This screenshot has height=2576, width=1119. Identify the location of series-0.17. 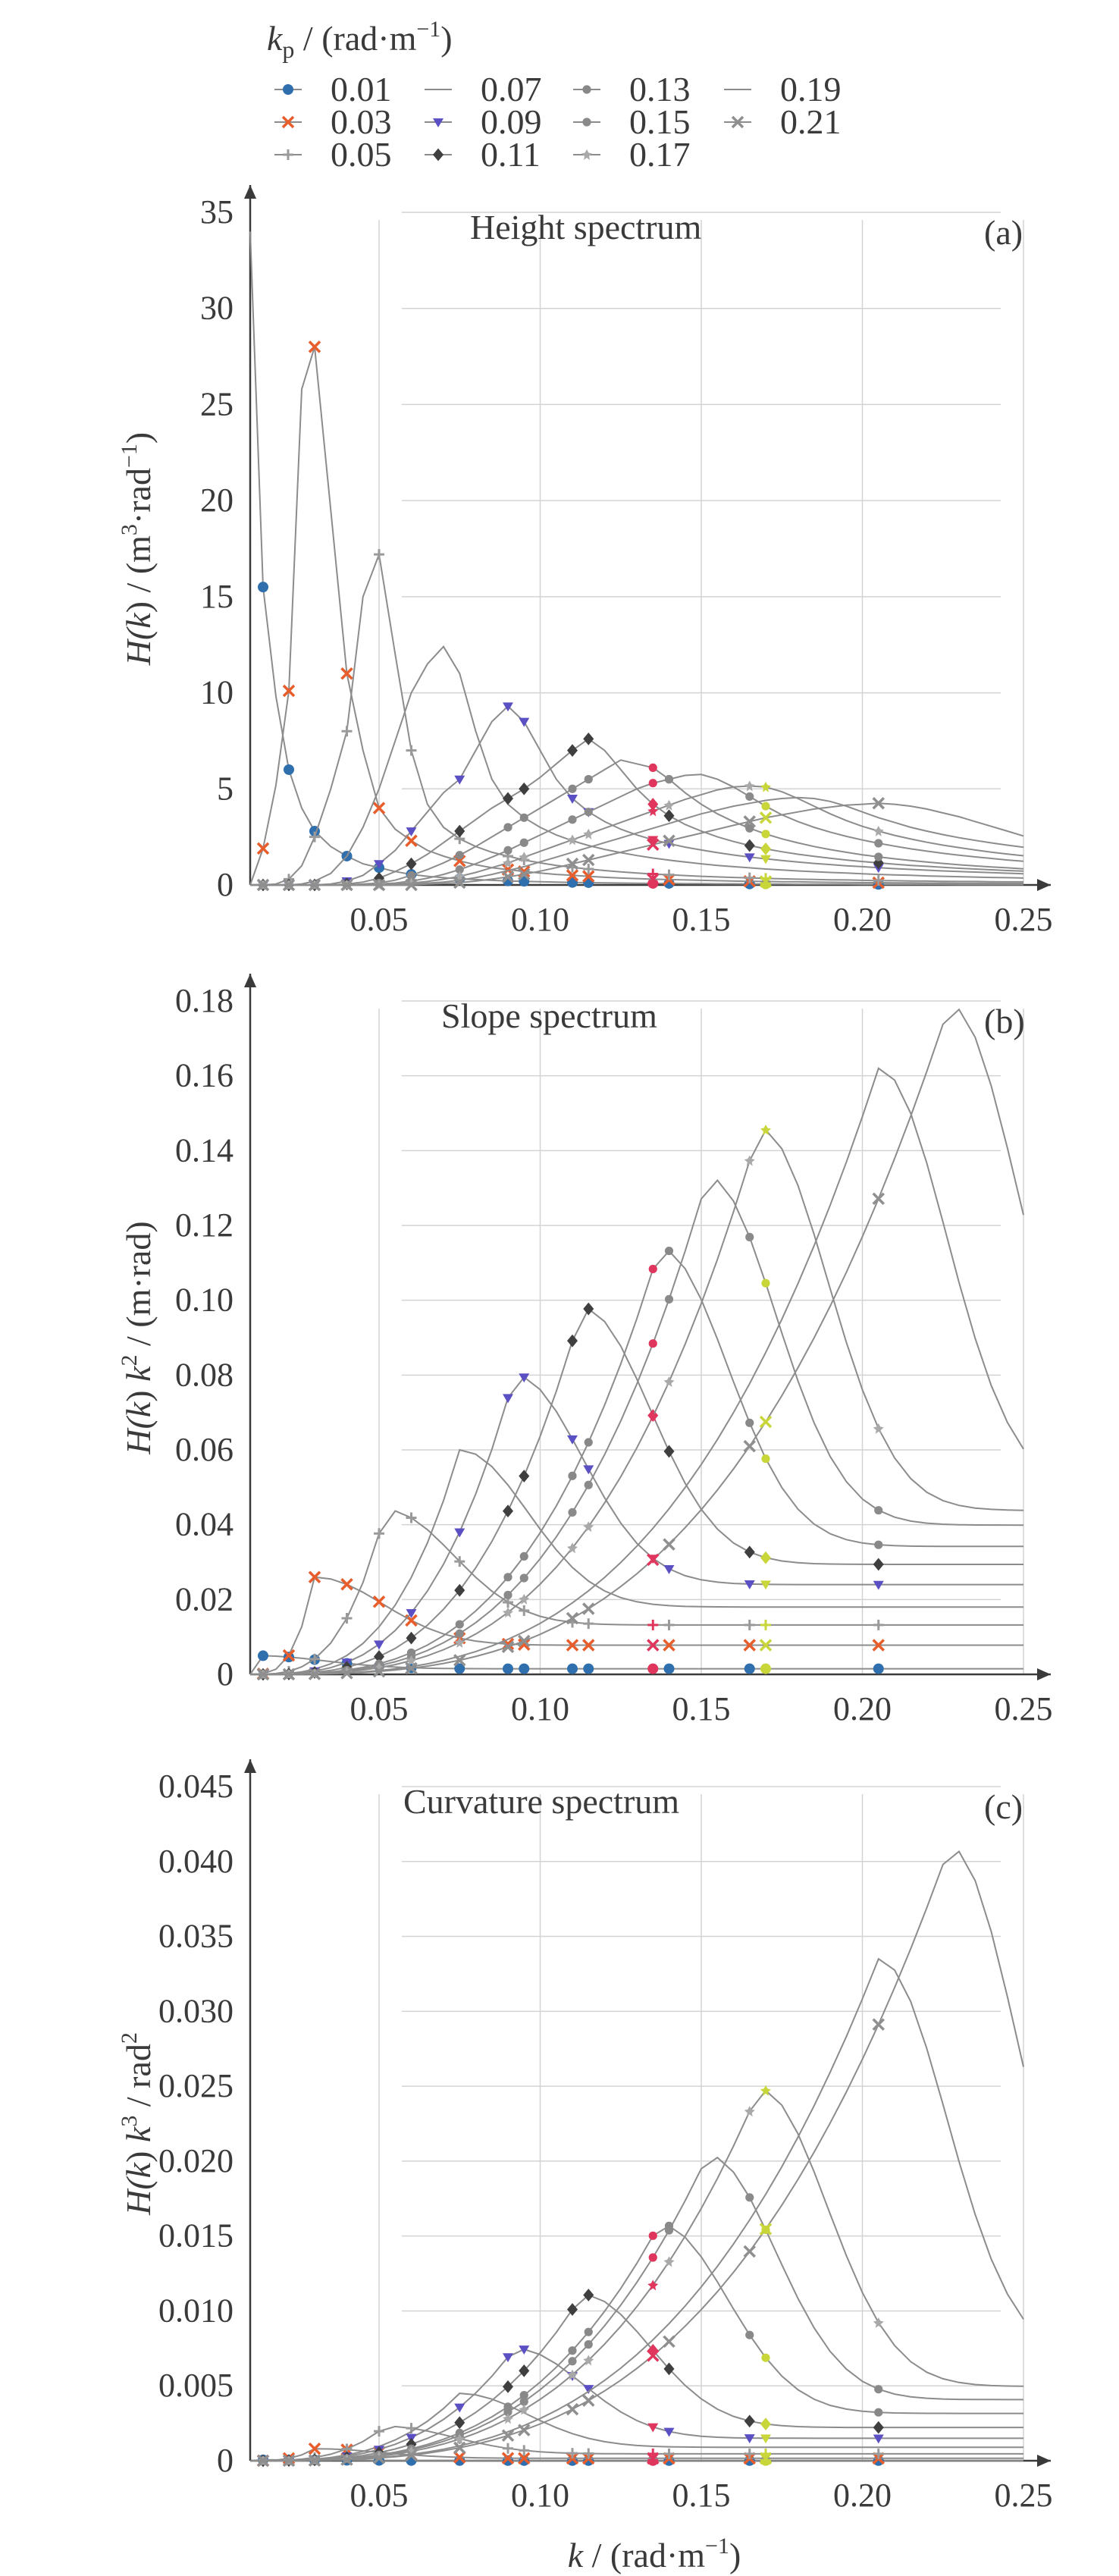
(637, 2275).